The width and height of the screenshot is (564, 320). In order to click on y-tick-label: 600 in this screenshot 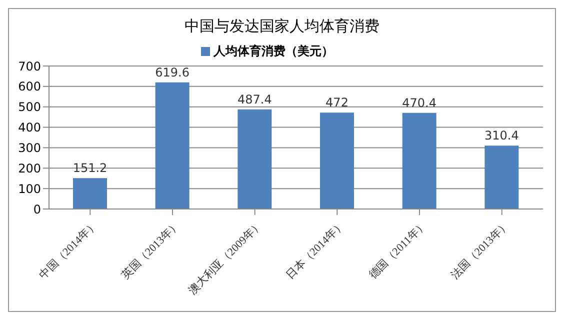, I will do `click(29, 87)`.